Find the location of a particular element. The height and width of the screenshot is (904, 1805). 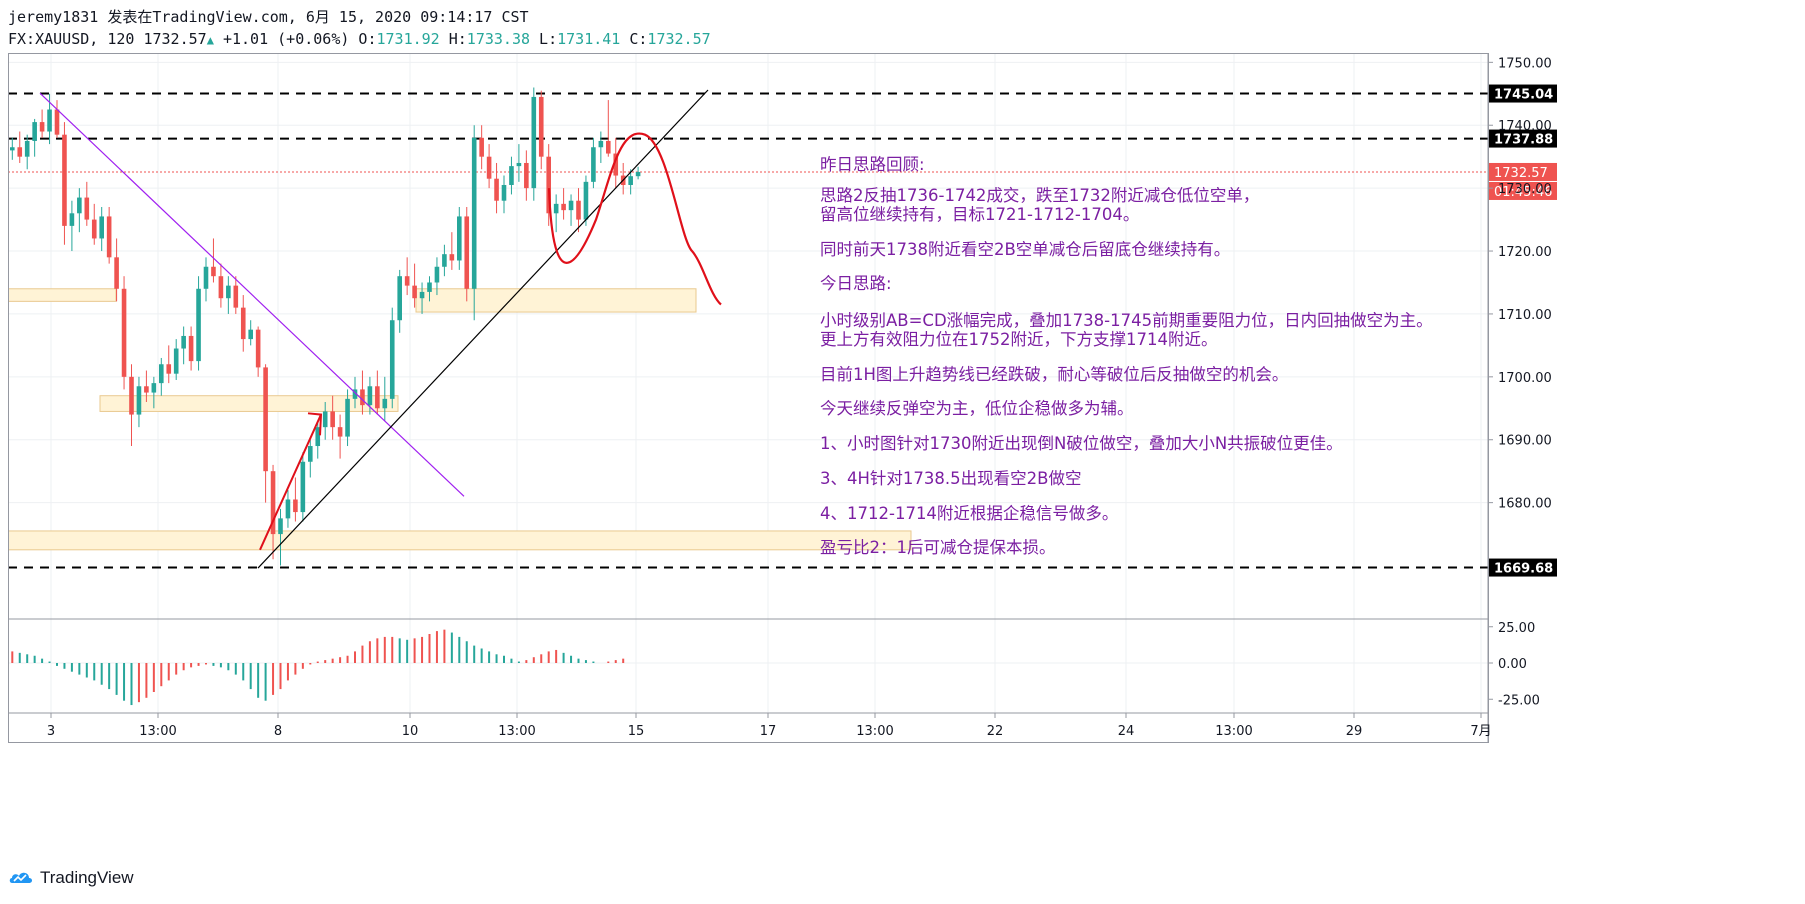

price-tick-label: 1720.00 is located at coordinates (1525, 252).